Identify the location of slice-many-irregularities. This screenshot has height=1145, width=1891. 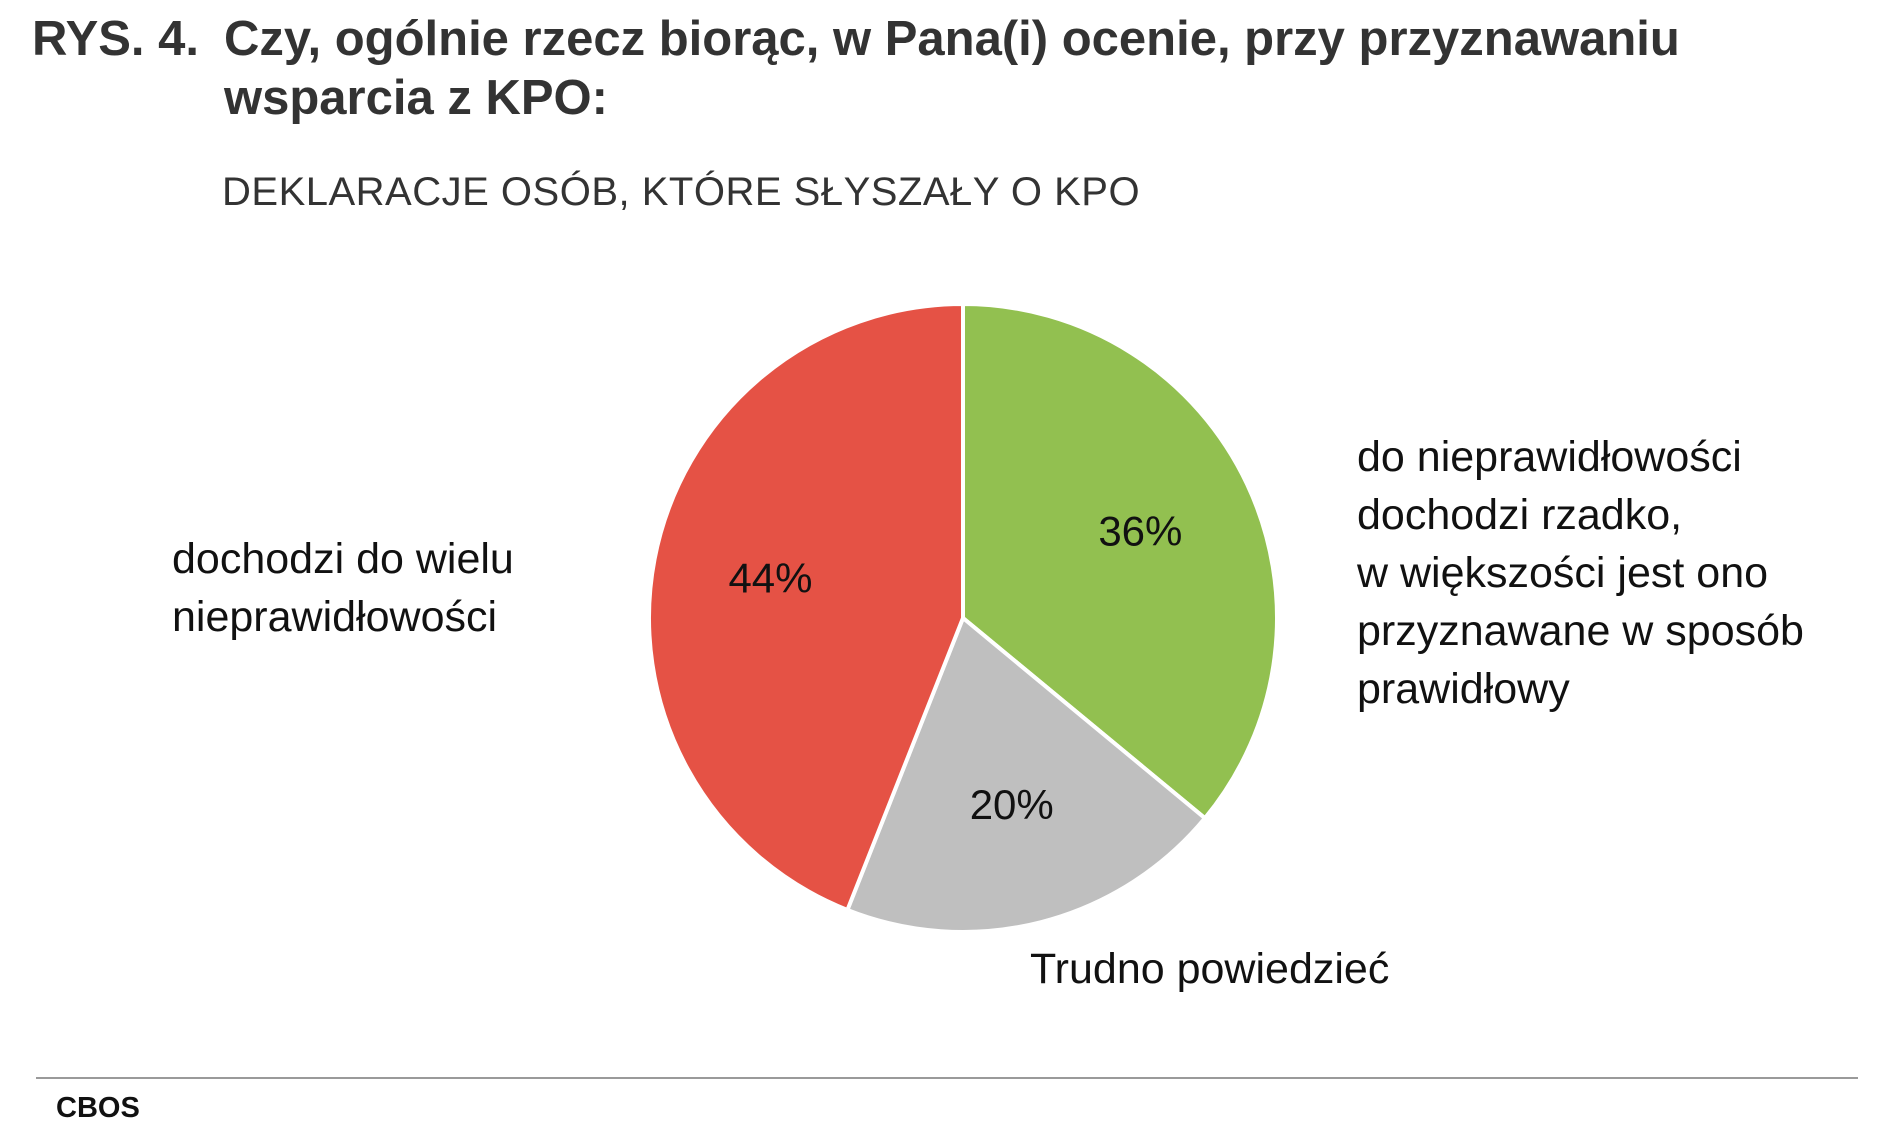
(806, 607).